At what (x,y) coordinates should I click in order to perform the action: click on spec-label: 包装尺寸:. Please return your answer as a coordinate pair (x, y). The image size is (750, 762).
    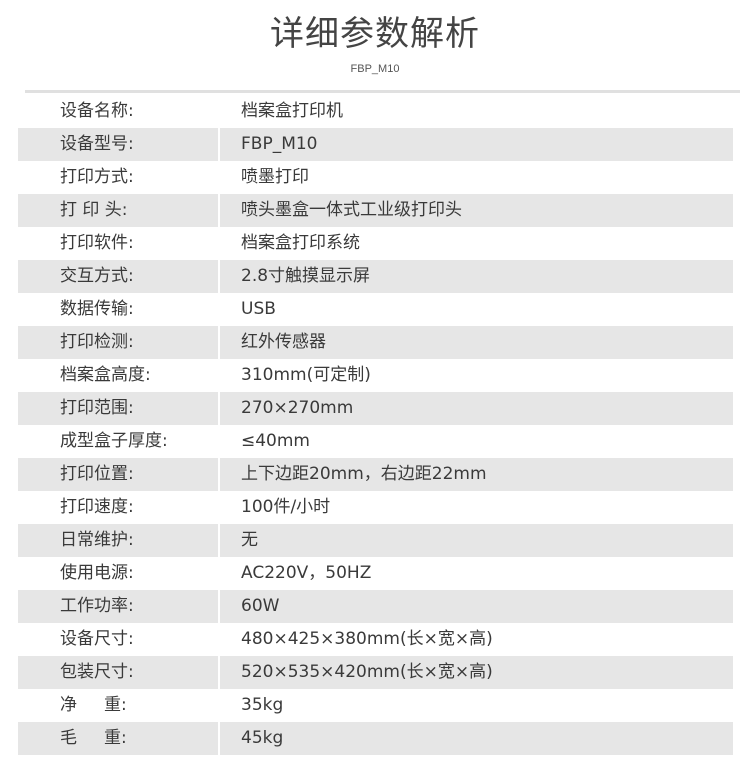
    Looking at the image, I should click on (97, 672).